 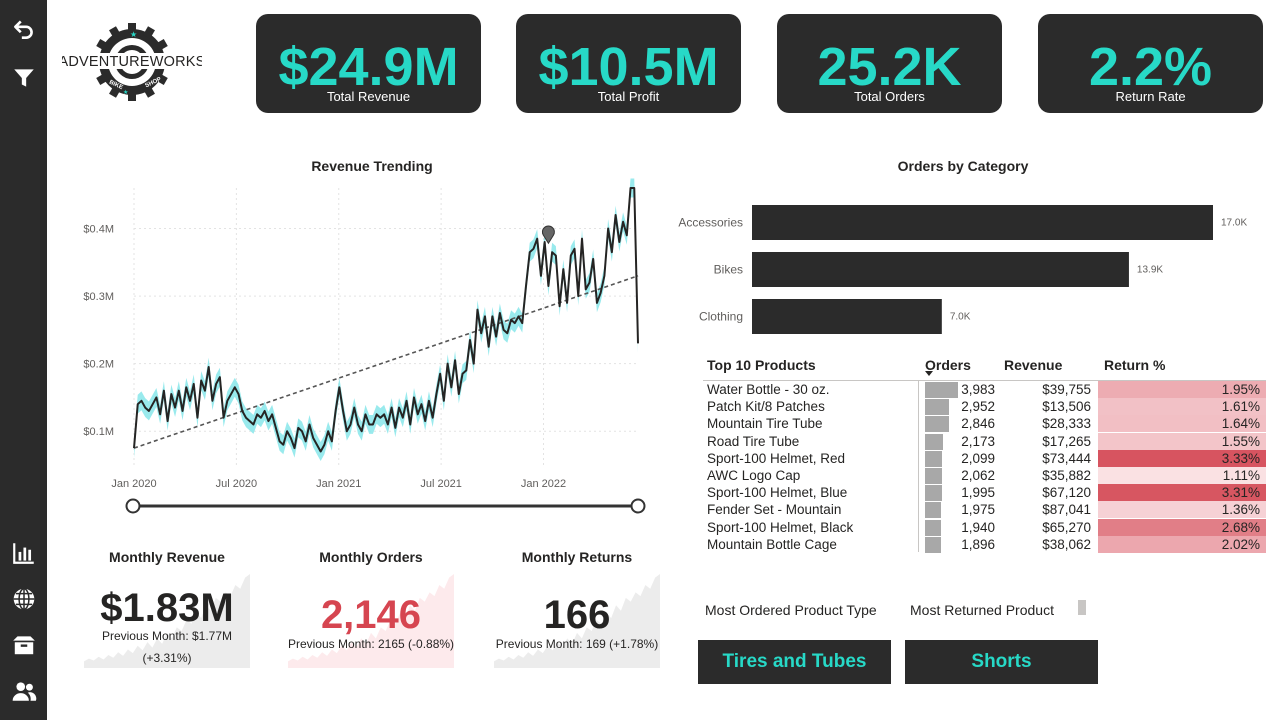 What do you see at coordinates (23, 690) in the screenshot?
I see `users-icon` at bounding box center [23, 690].